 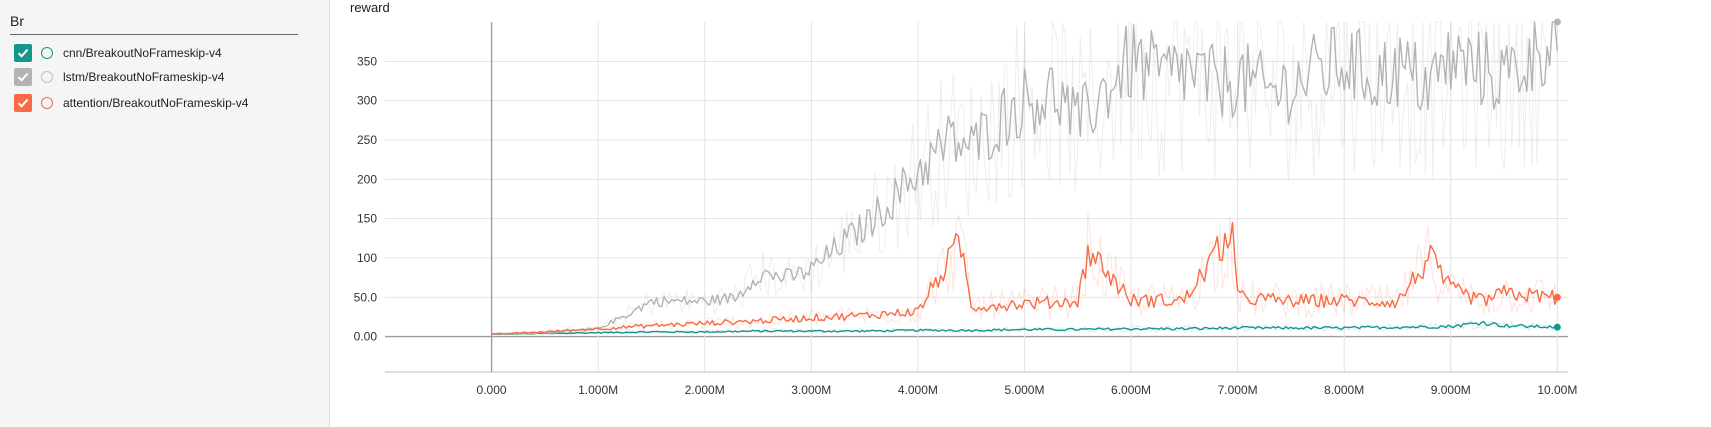 I want to click on run-item-attention: attention/BreakoutNoFrameskip-v4, so click(x=131, y=103).